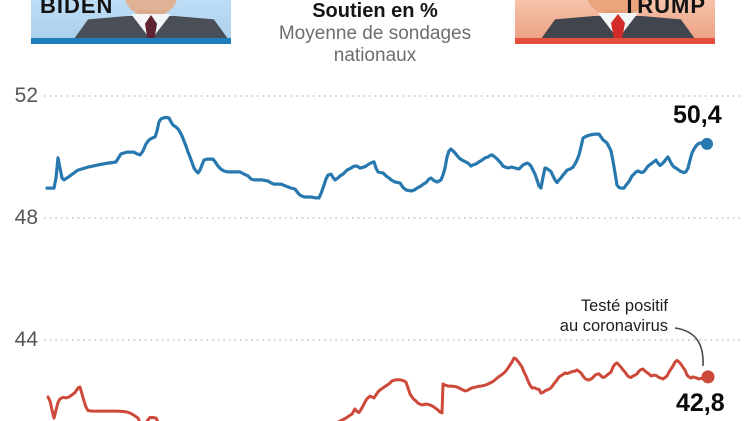 The image size is (749, 421). What do you see at coordinates (26, 217) in the screenshot?
I see `y-tick-48: 48` at bounding box center [26, 217].